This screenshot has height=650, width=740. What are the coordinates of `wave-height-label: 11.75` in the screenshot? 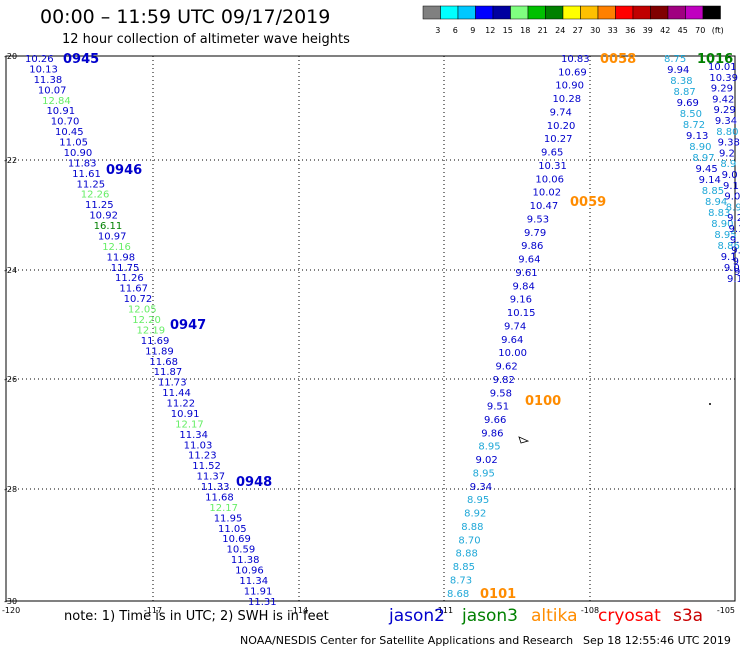 It's located at (125, 268).